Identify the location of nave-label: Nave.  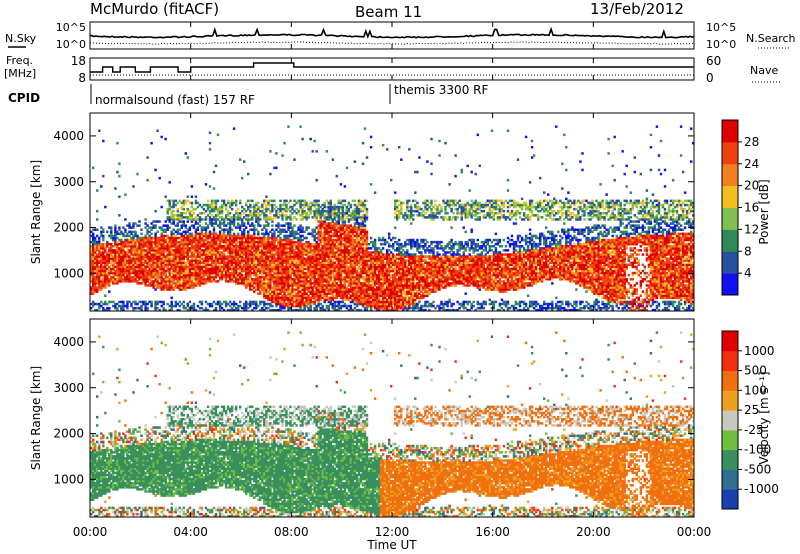
(764, 70).